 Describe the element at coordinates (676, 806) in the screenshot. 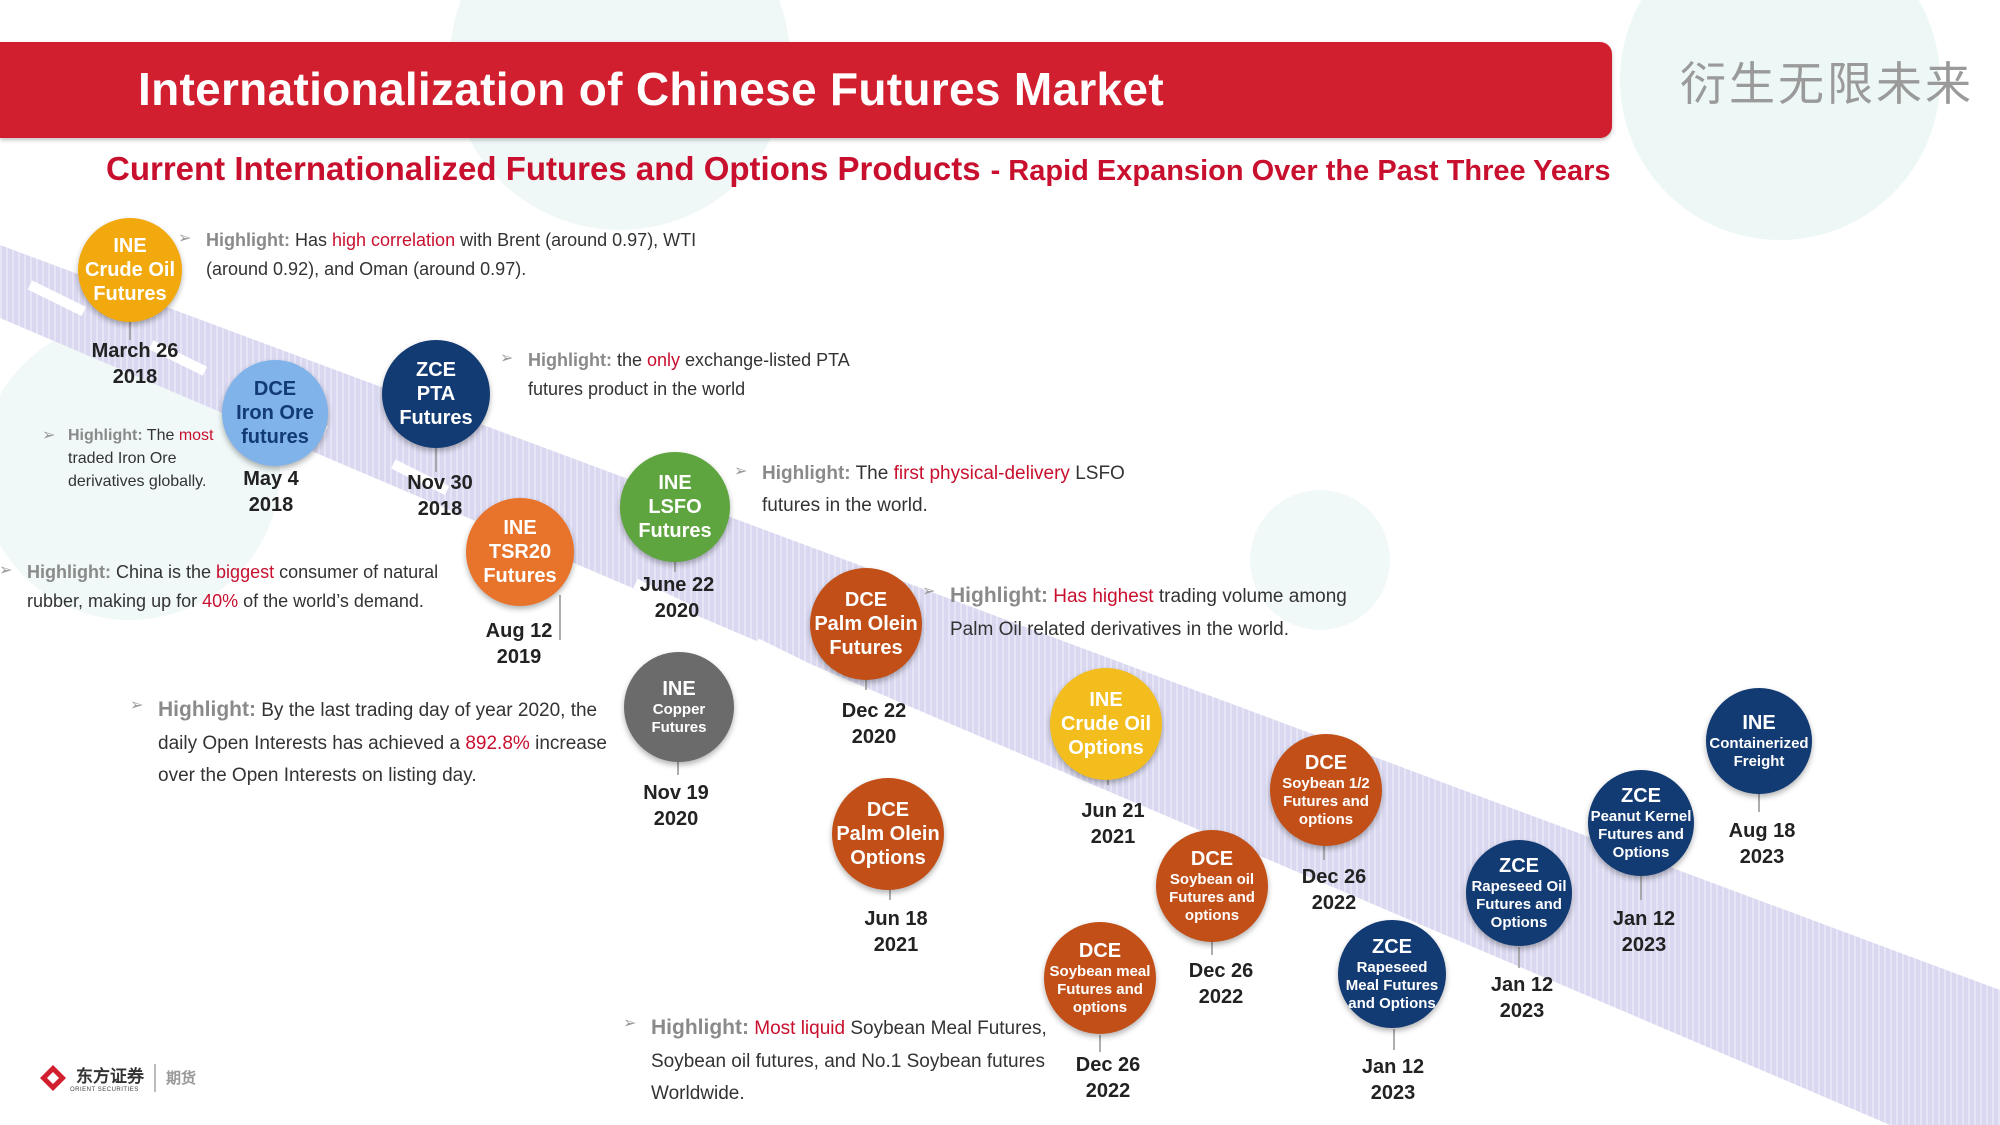

I see `date-ine-copper-futures: Nov 19 2020` at that location.